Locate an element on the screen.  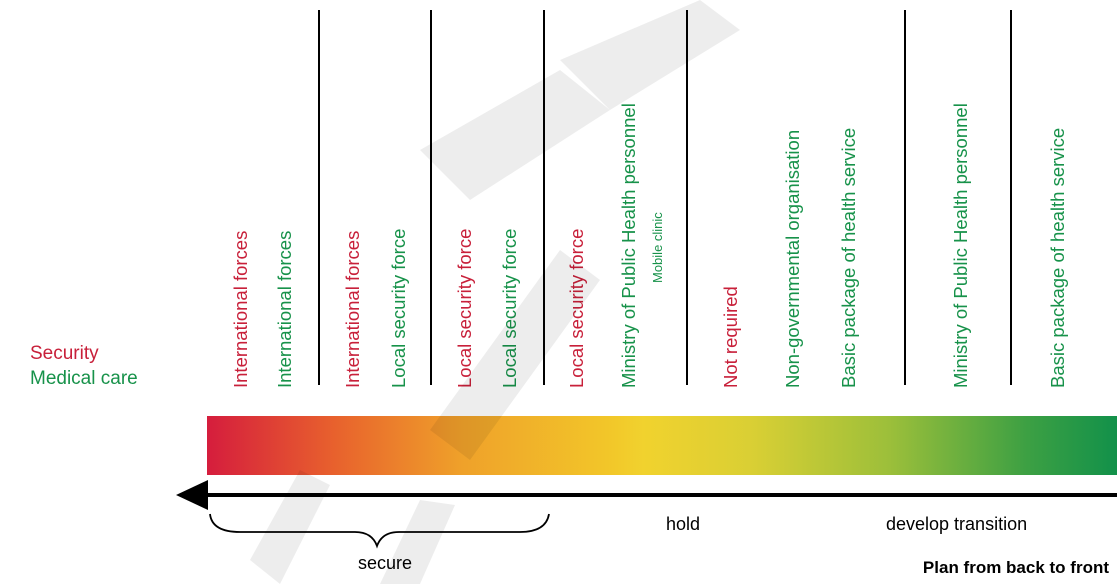
arrow-head-left-icon is located at coordinates (192, 495).